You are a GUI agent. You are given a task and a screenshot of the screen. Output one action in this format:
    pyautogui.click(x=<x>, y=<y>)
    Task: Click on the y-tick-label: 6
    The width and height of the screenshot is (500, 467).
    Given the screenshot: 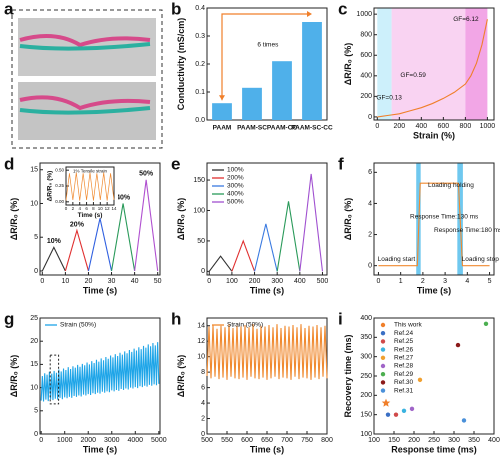 What is the action you would take?
    pyautogui.click(x=370, y=172)
    